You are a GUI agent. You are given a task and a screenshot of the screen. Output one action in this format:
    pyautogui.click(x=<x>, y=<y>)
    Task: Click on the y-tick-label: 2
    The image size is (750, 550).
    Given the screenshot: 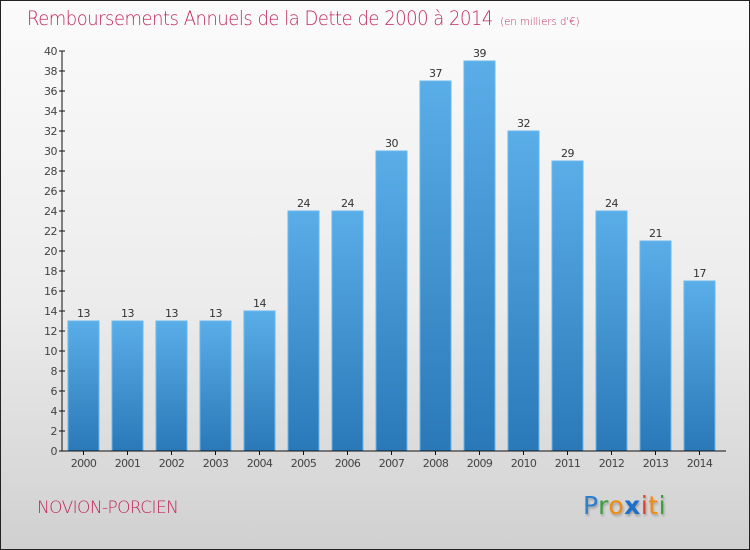 What is the action you would take?
    pyautogui.click(x=54, y=431)
    